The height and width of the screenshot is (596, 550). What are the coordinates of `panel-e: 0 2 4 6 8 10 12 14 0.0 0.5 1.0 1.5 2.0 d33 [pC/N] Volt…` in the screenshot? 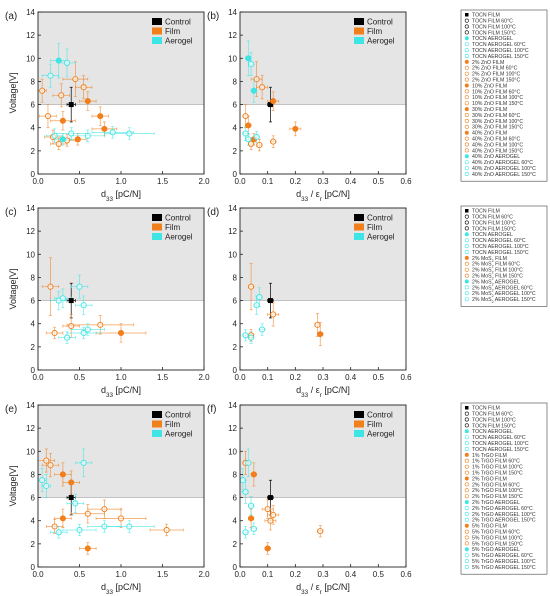 It's located at (107, 498).